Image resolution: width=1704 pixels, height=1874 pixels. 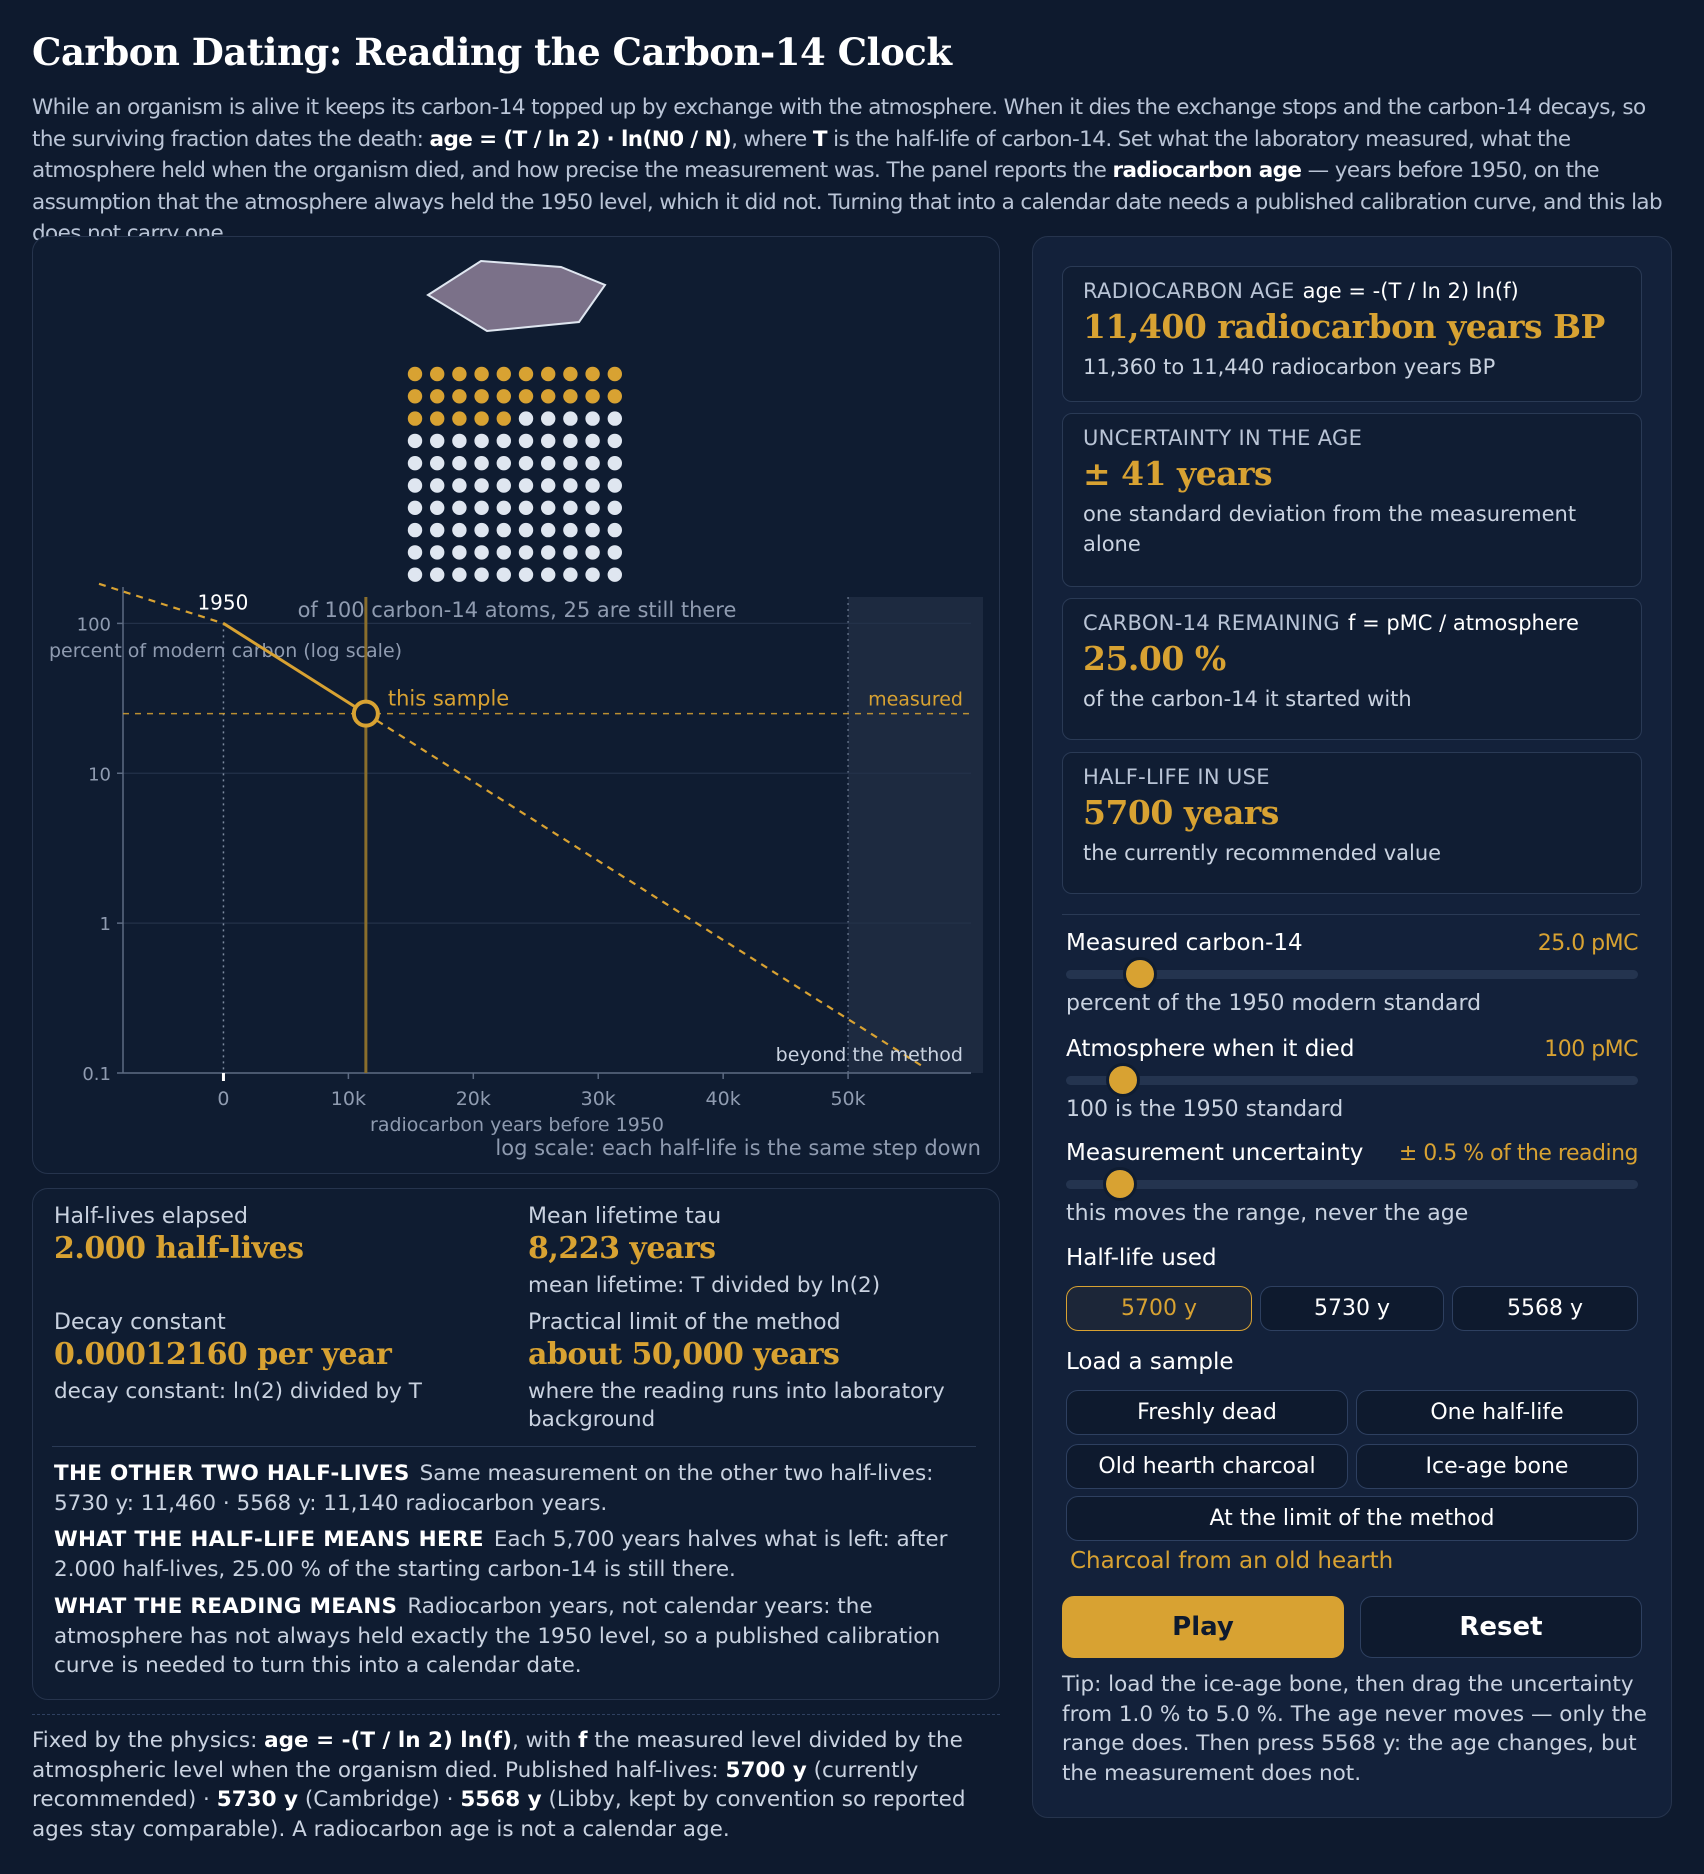 What do you see at coordinates (1352, 1080) in the screenshot?
I see `atmosphere-slider` at bounding box center [1352, 1080].